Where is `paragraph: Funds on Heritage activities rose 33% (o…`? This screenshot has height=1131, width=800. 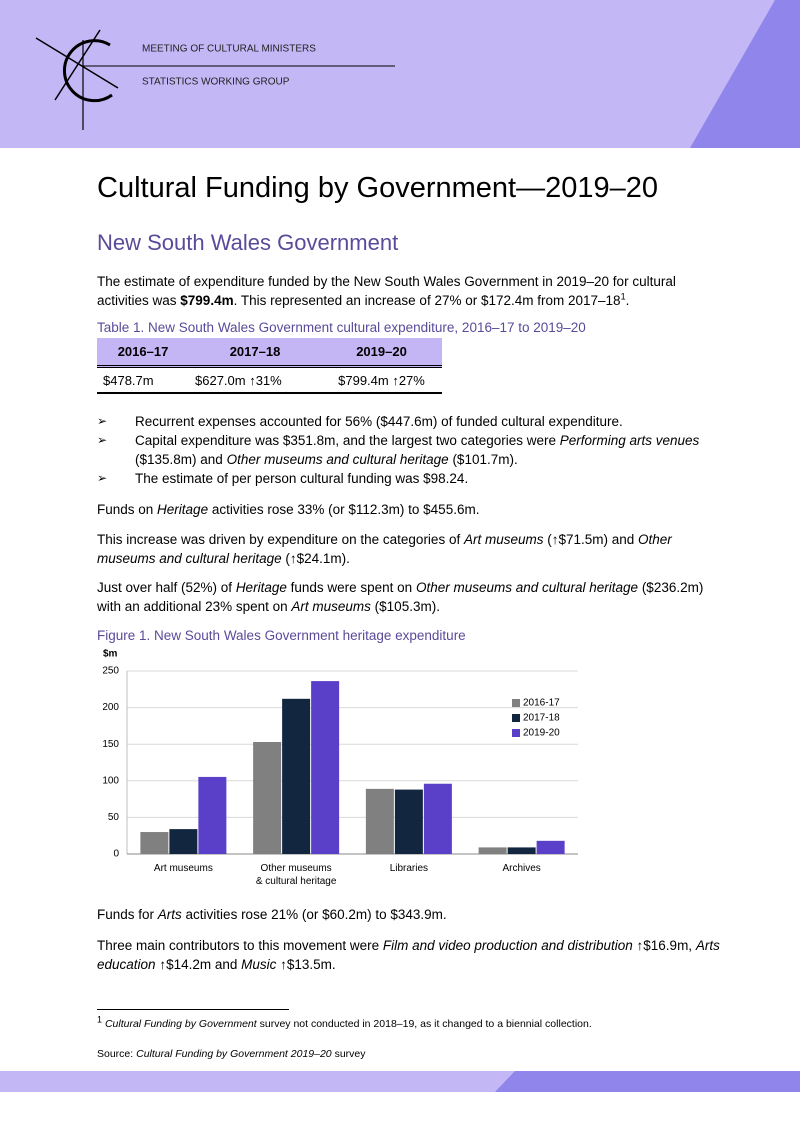
paragraph: Funds on Heritage activities rose 33% (o… is located at coordinates (409, 509).